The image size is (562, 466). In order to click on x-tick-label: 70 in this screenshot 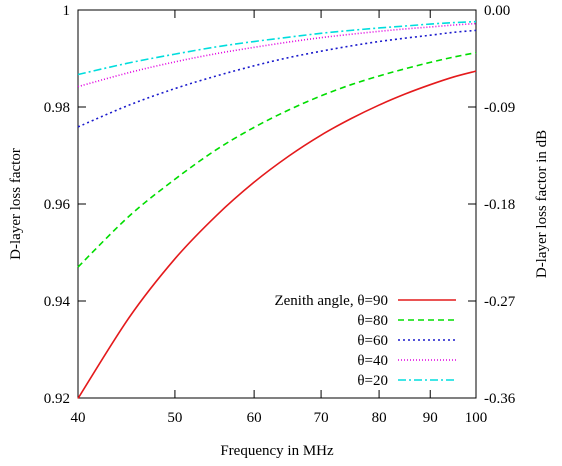, I will do `click(321, 418)`.